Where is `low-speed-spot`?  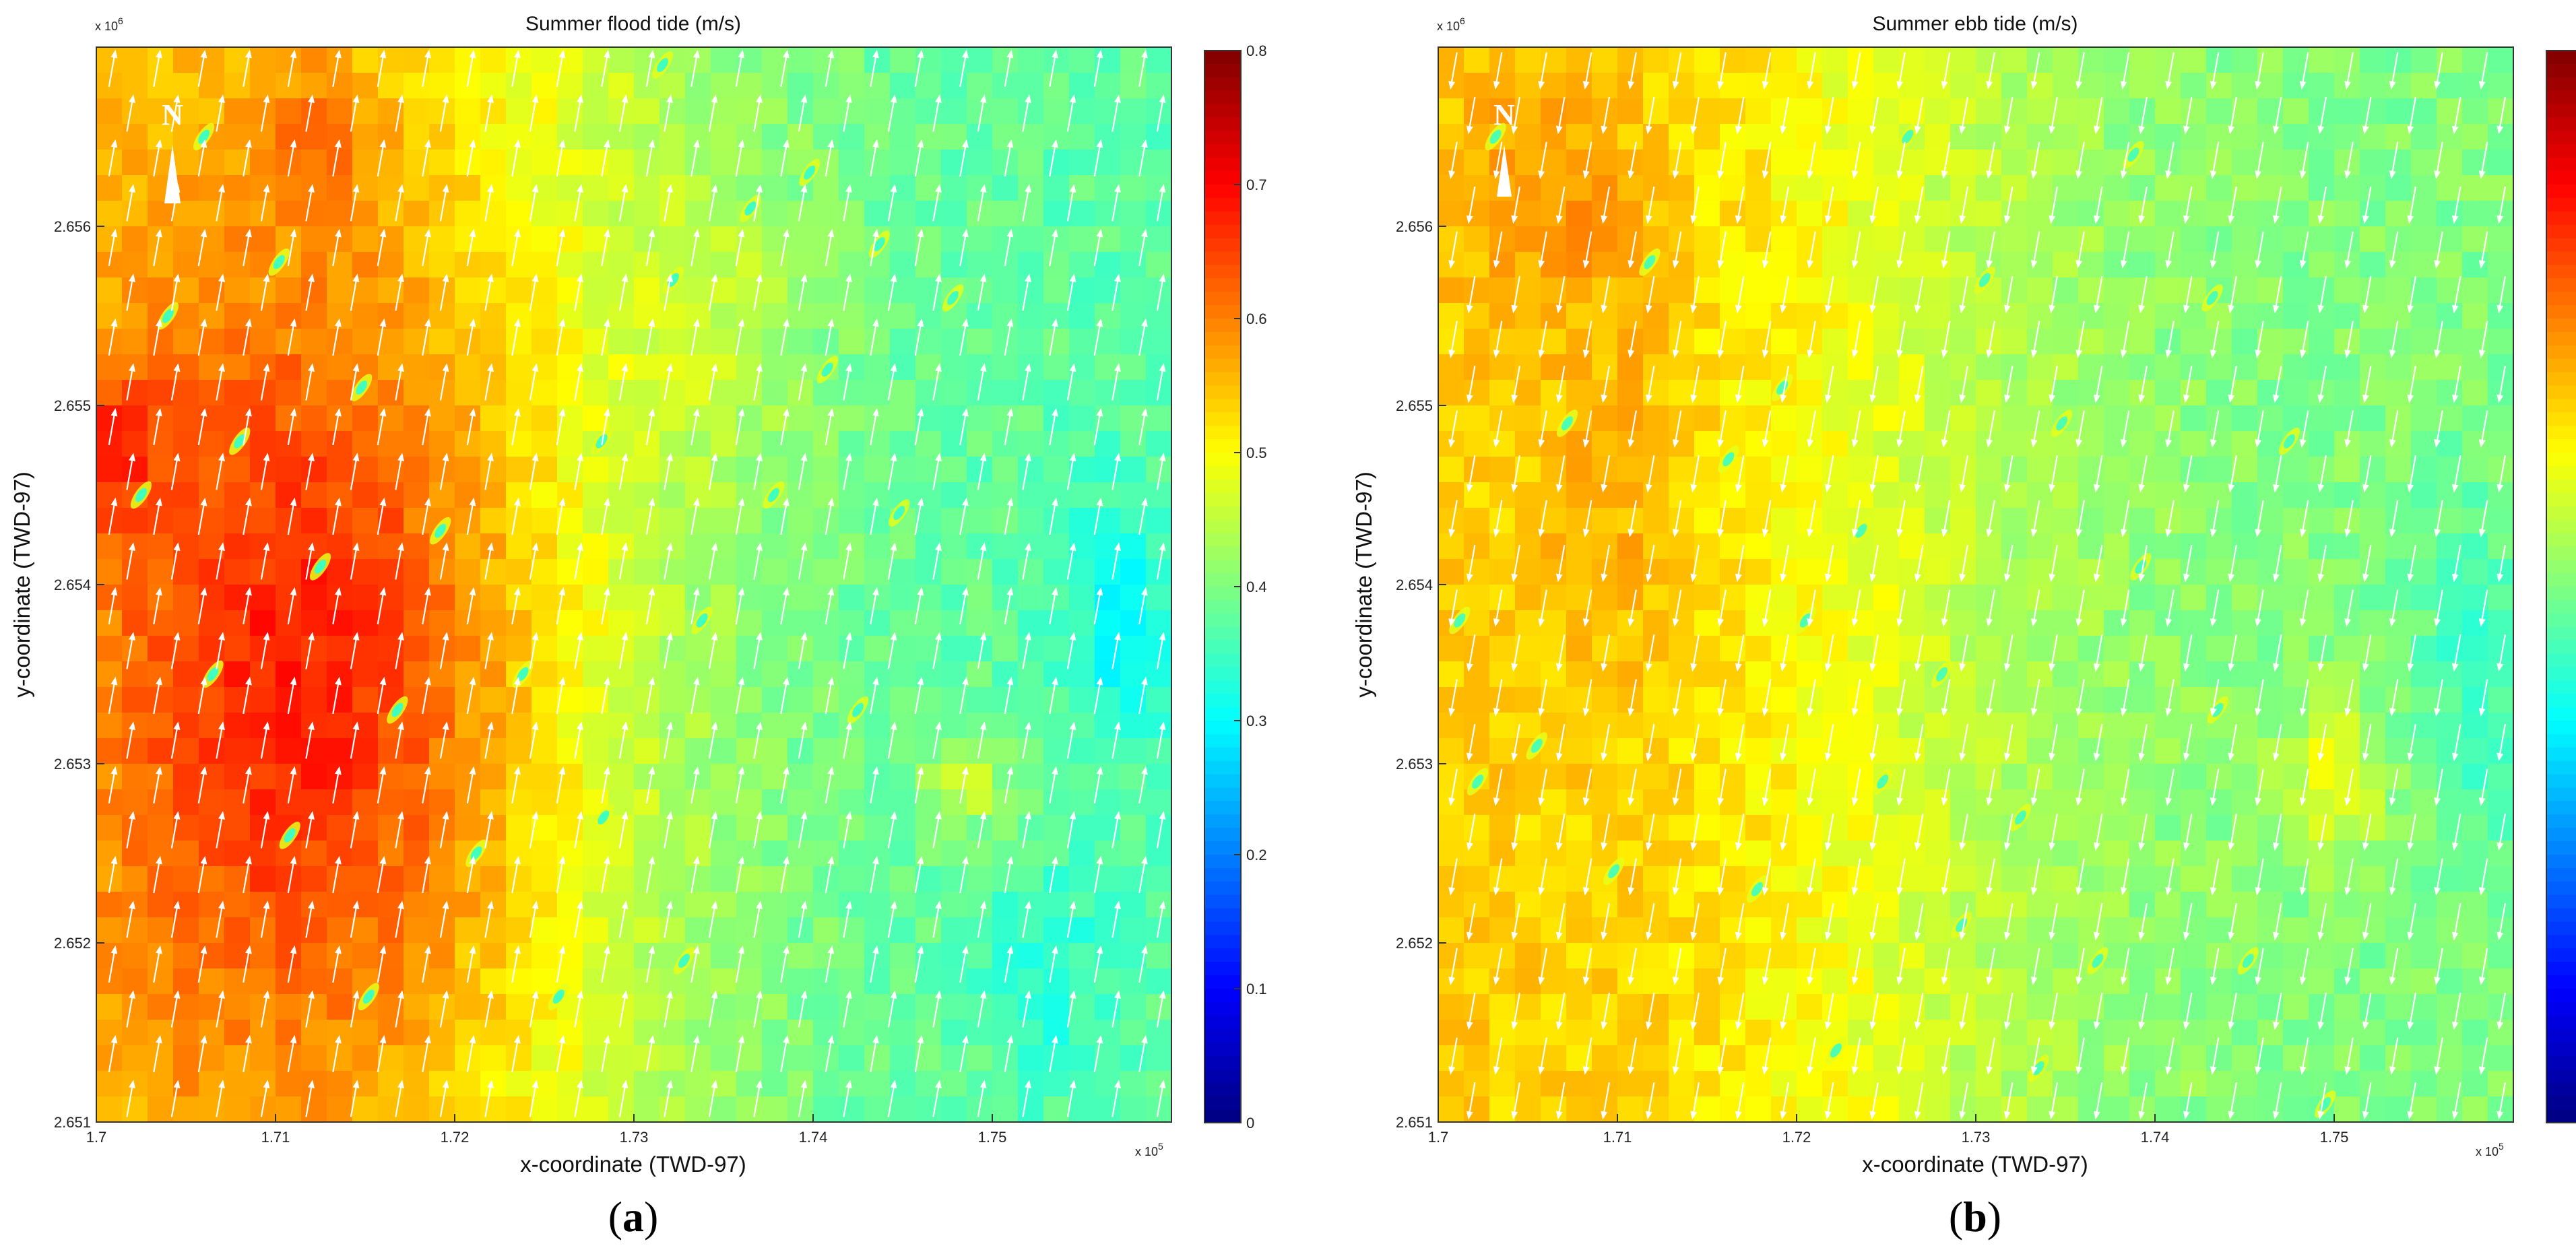
low-speed-spot is located at coordinates (774, 495).